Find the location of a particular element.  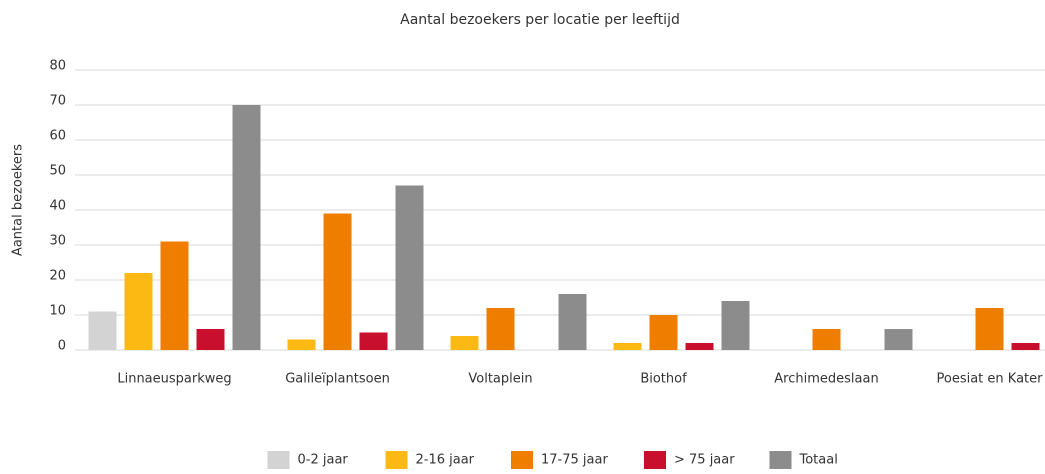

x-tick-label: Galileïplantsoen is located at coordinates (337, 379).